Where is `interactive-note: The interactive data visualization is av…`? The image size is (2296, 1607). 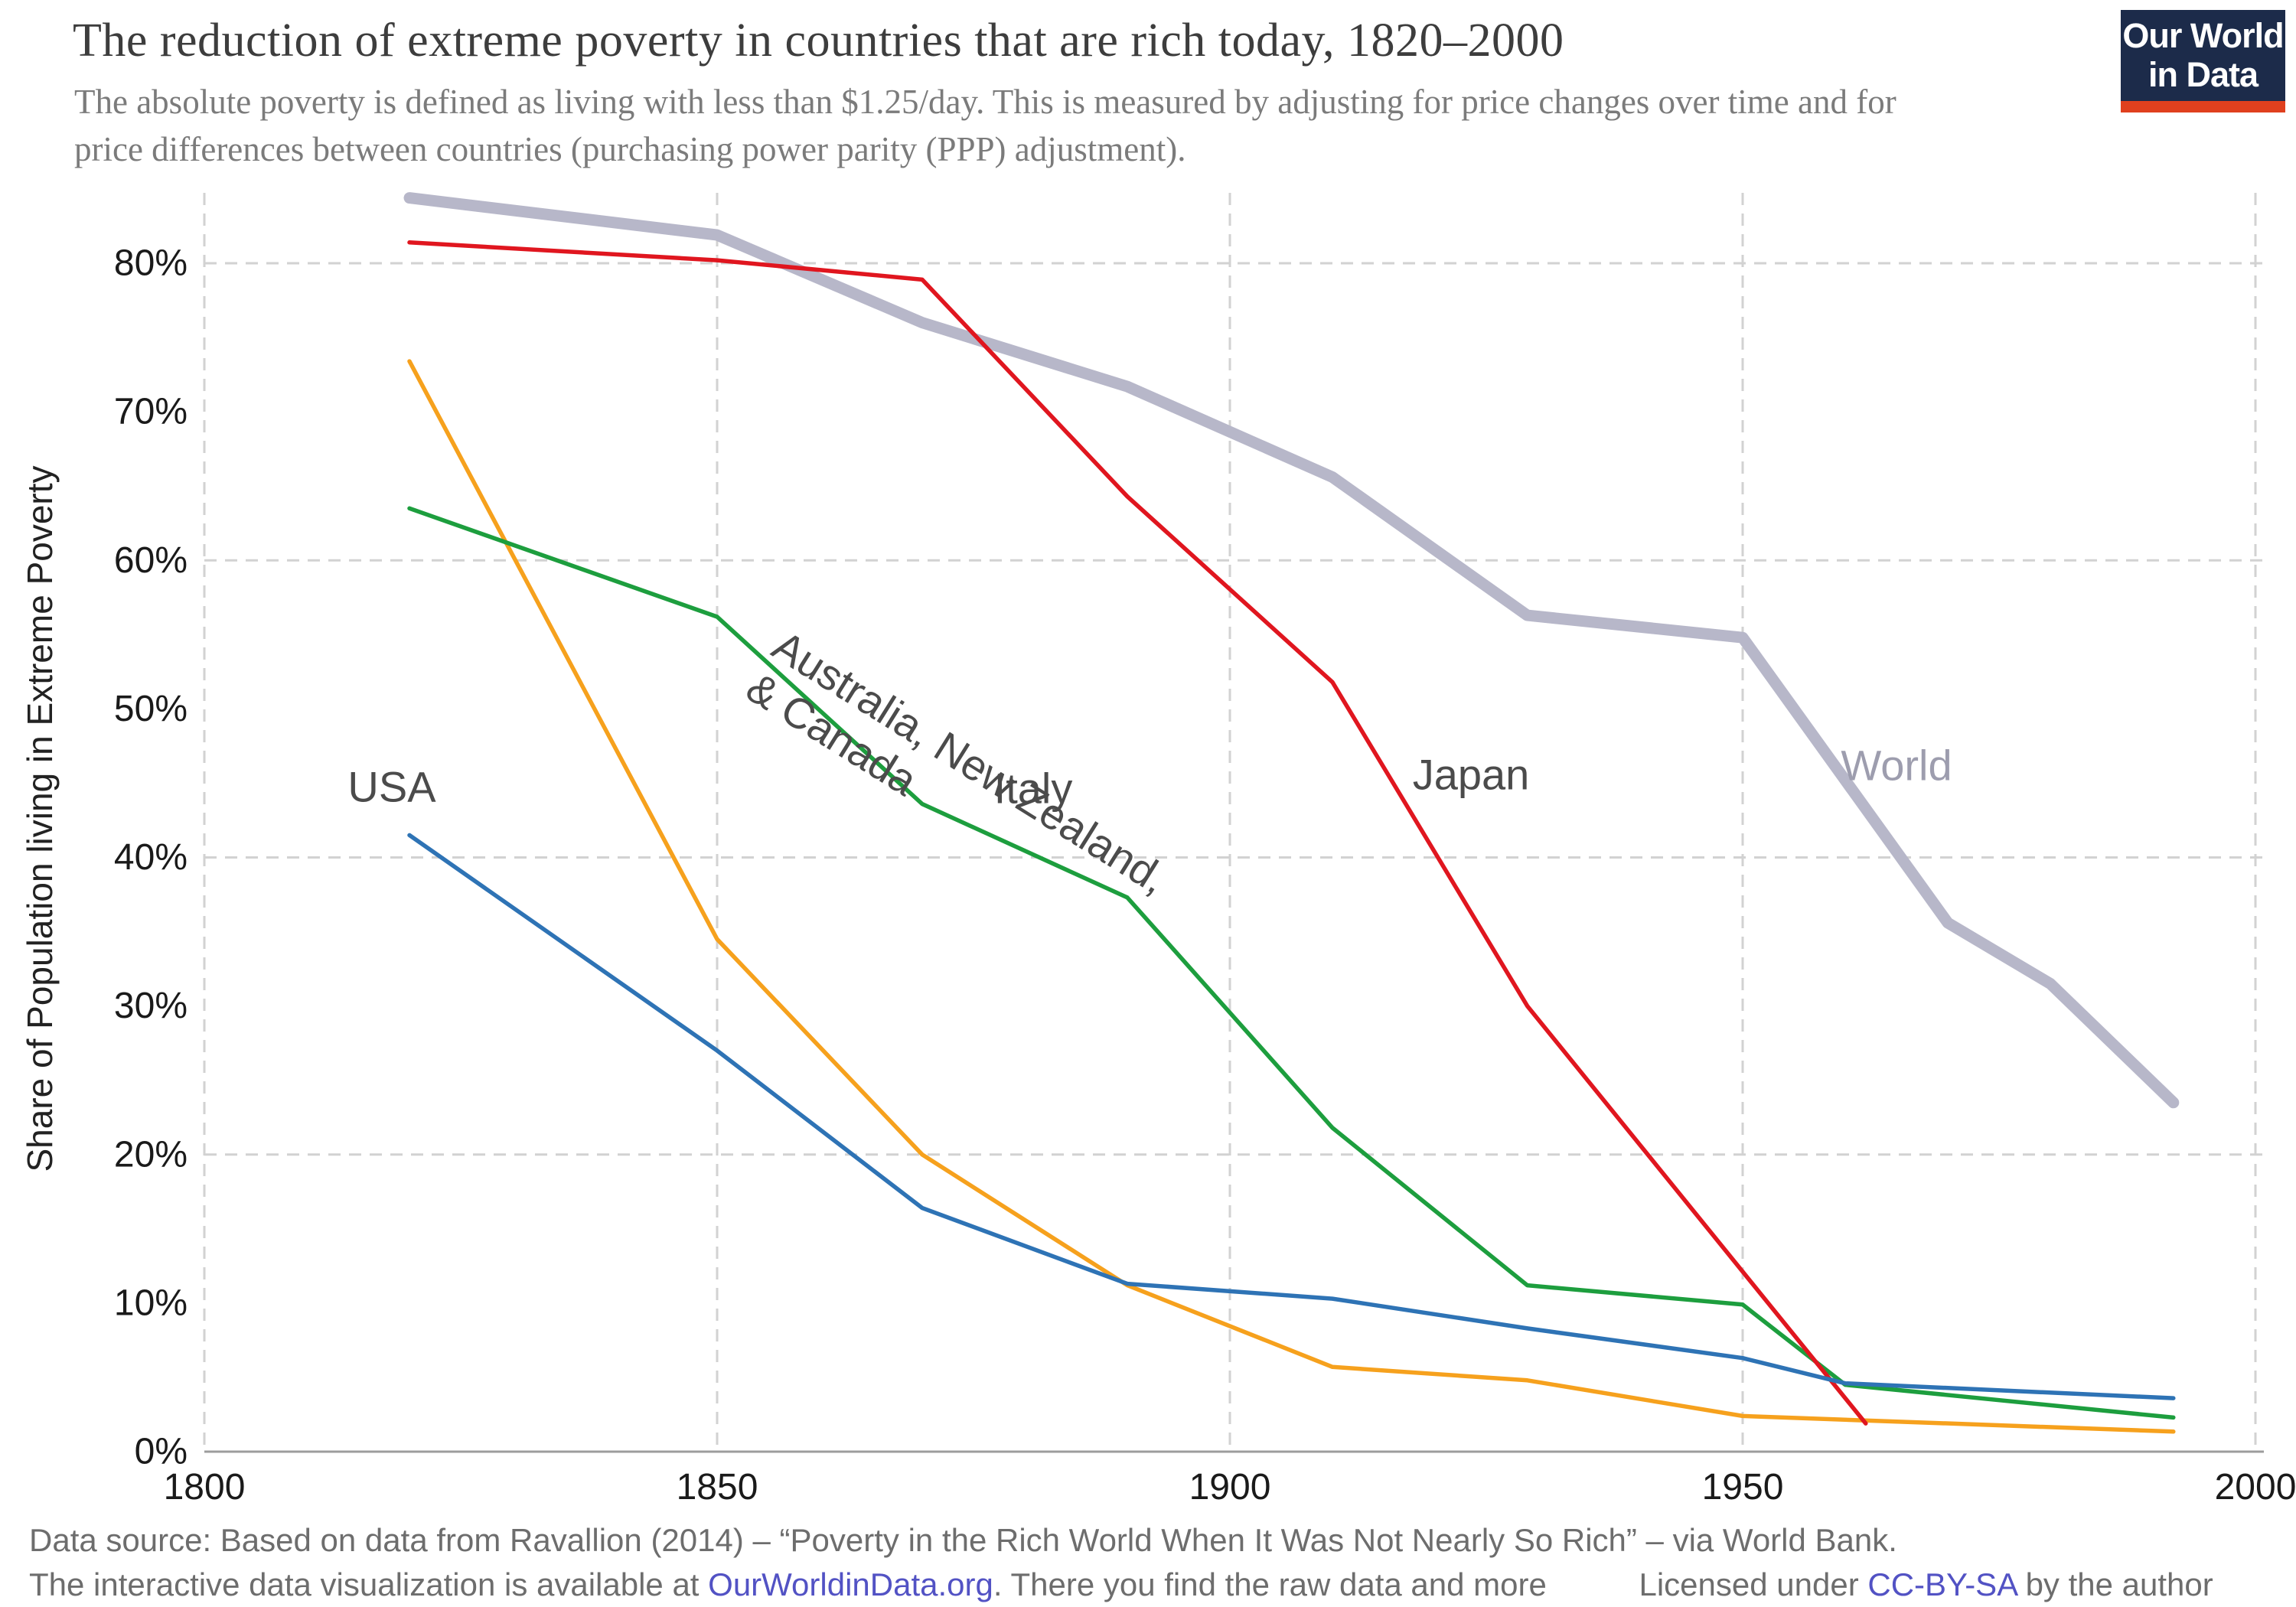
interactive-note: The interactive data visualization is av… is located at coordinates (788, 1584).